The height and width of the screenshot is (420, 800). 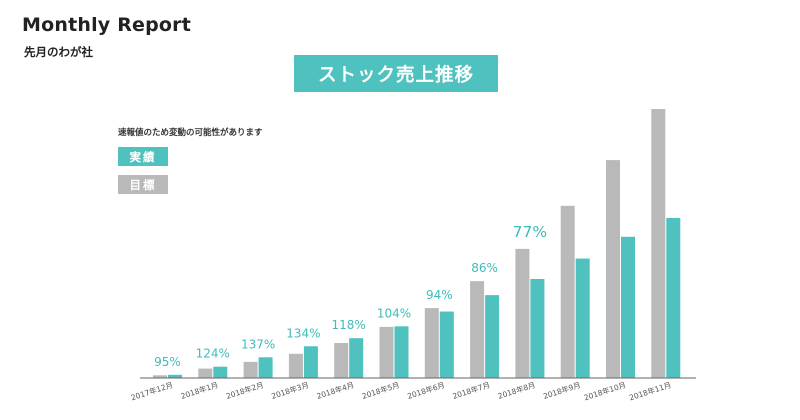 What do you see at coordinates (107, 25) in the screenshot?
I see `page-title: Monthly Report` at bounding box center [107, 25].